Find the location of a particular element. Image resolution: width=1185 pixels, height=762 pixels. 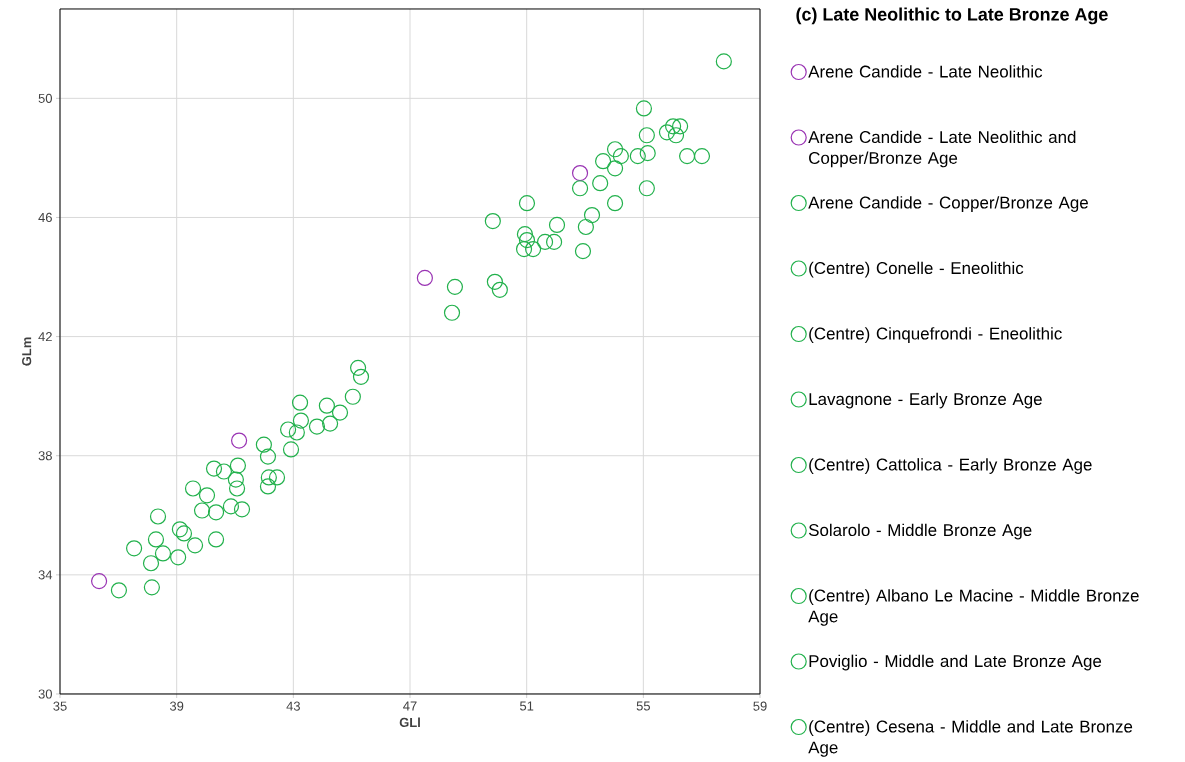

y-tick-label: 42 is located at coordinates (45, 337).